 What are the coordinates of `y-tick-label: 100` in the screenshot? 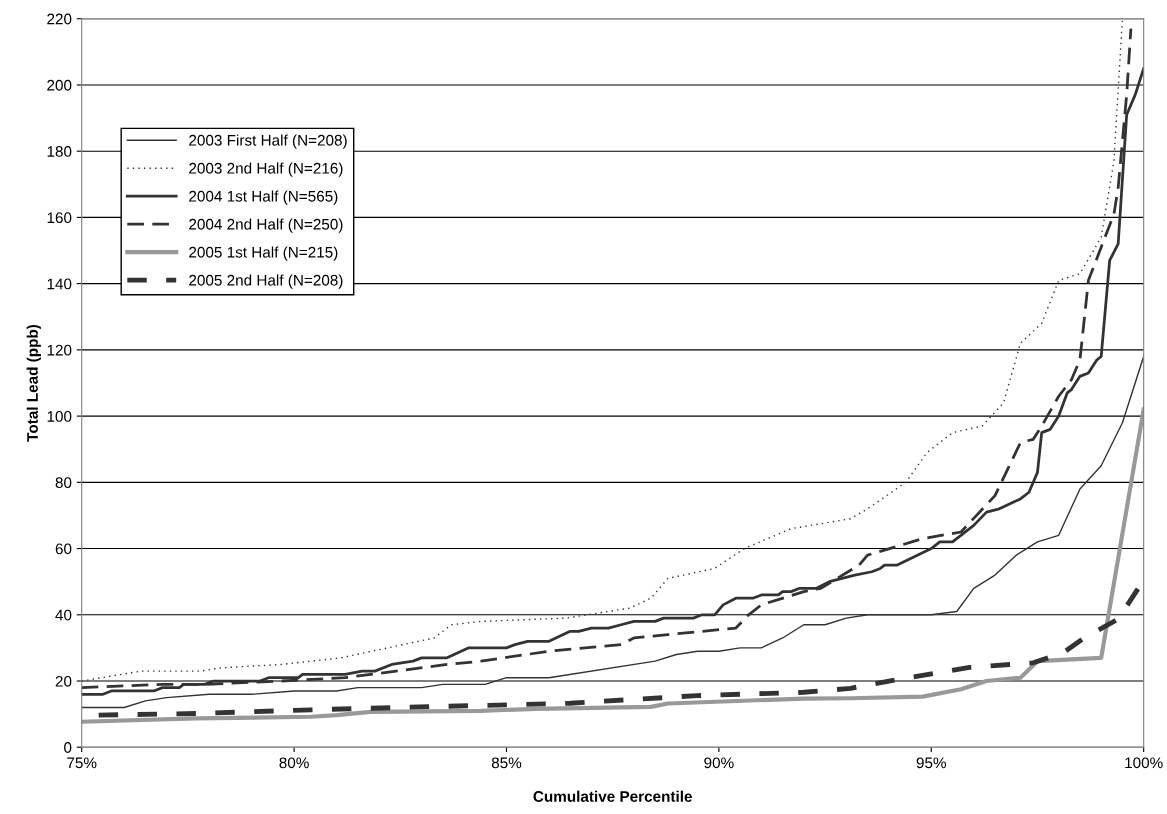 It's located at (59, 416).